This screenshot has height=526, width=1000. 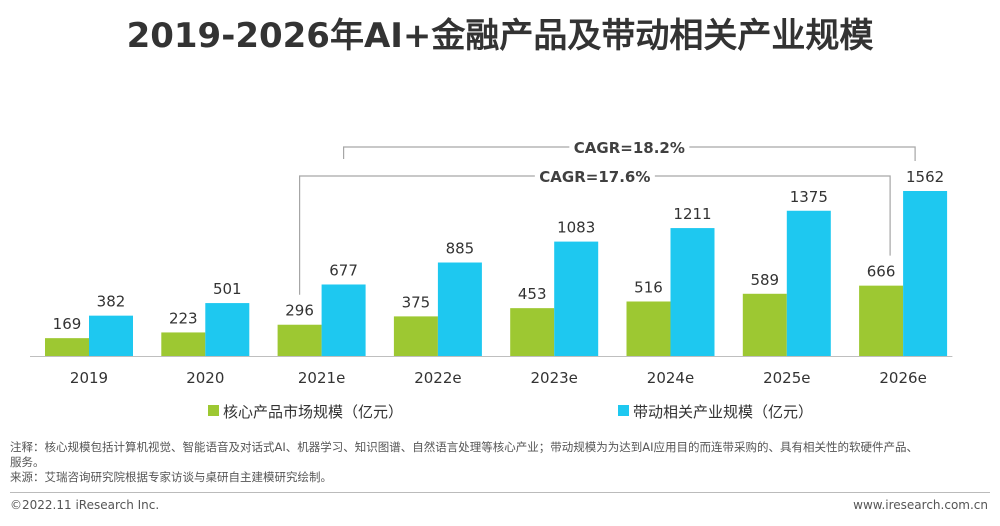 I want to click on bar-core-2021e, so click(x=299, y=340).